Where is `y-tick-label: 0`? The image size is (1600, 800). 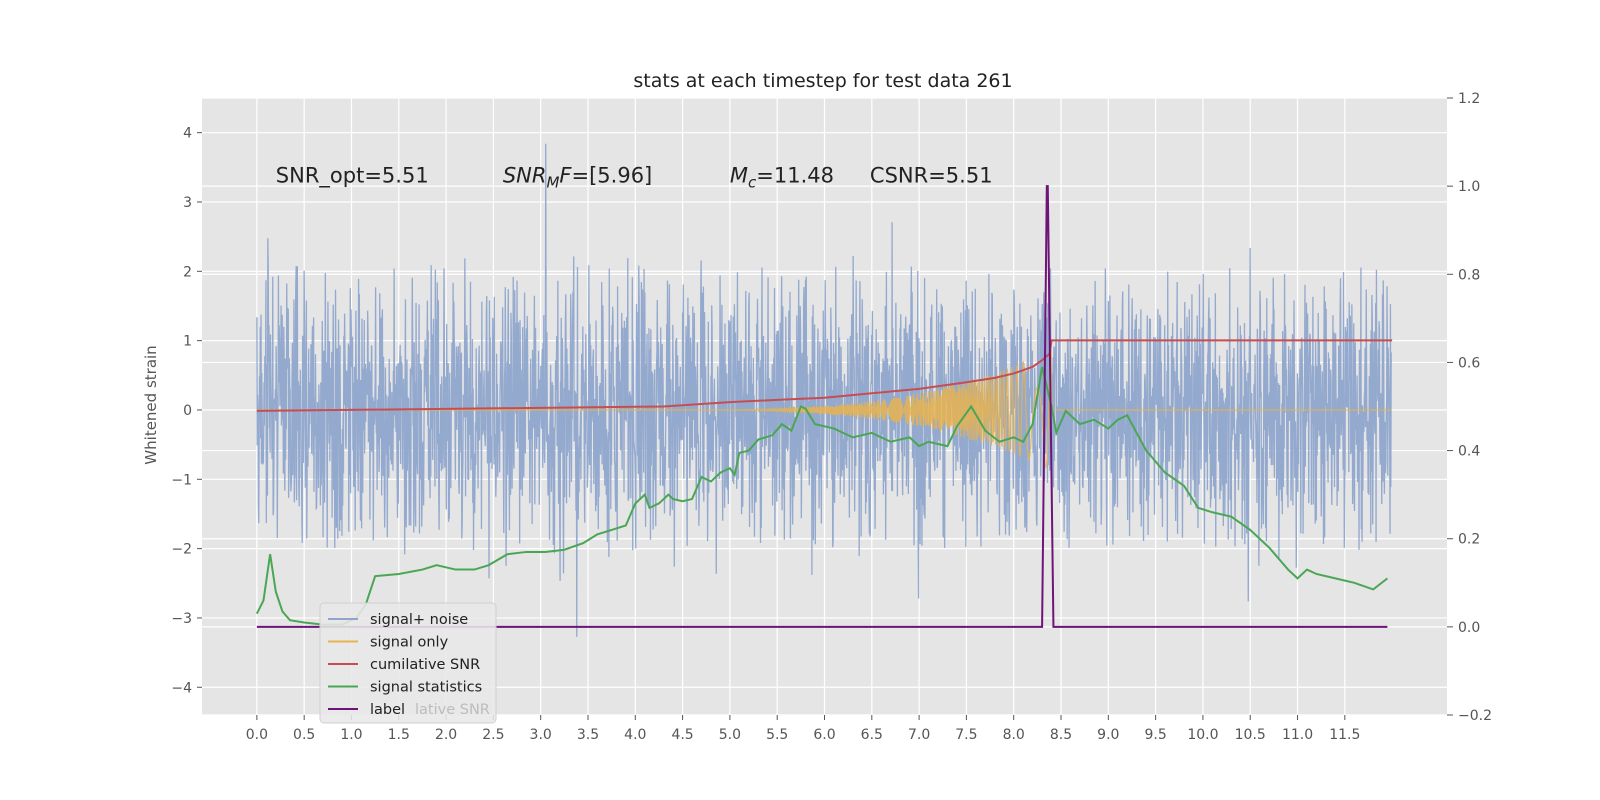
y-tick-label: 0 is located at coordinates (187, 411).